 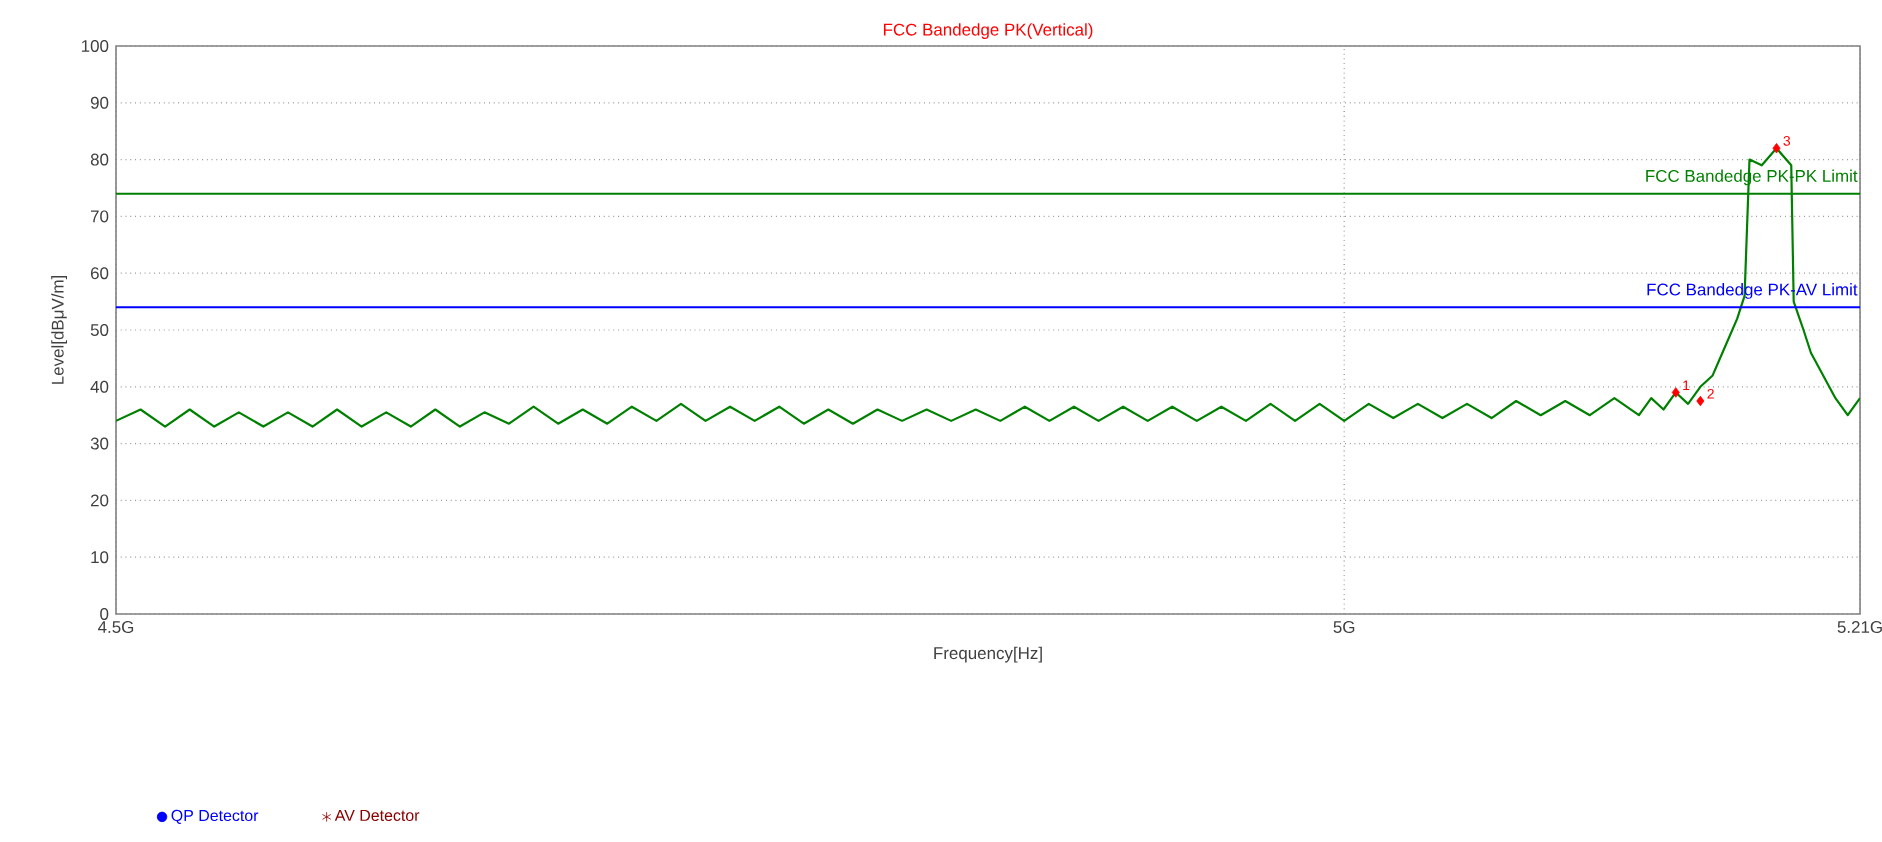 What do you see at coordinates (99, 443) in the screenshot?
I see `y-tick-label: 30` at bounding box center [99, 443].